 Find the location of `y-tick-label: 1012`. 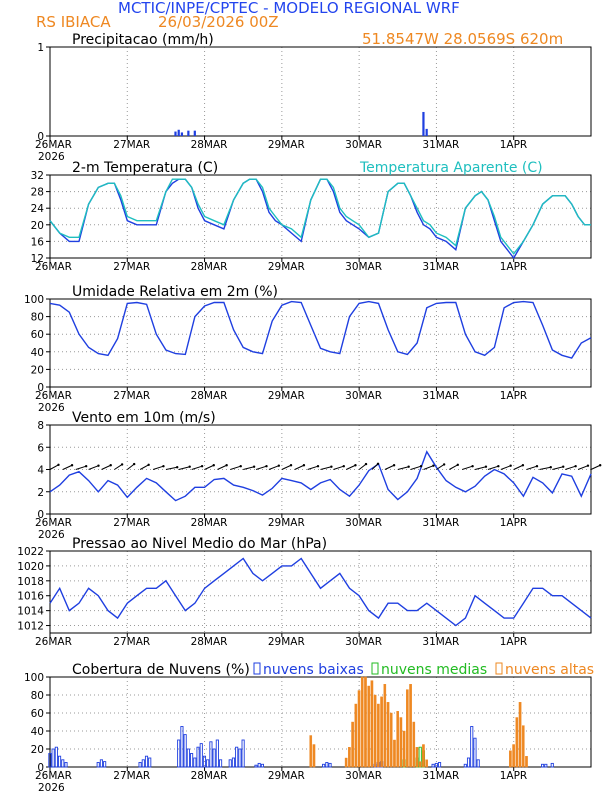

y-tick-label: 1012 is located at coordinates (30, 627).